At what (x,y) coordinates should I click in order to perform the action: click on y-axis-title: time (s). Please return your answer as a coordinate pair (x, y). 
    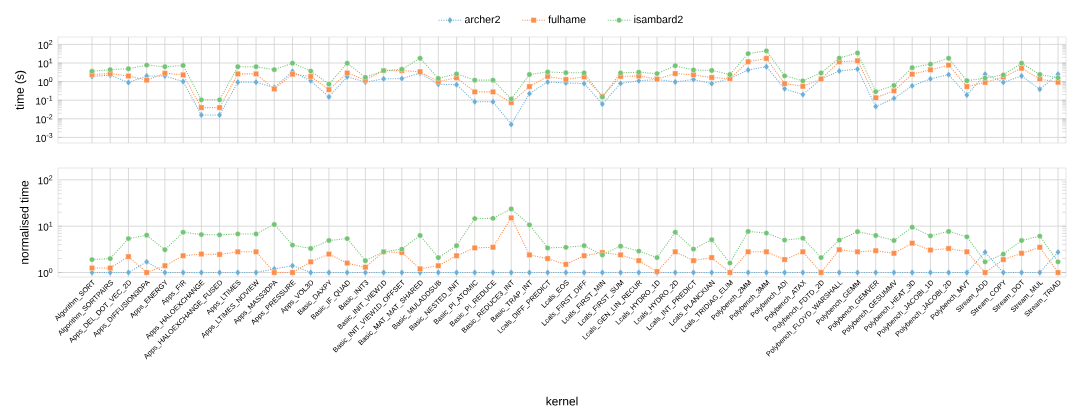
    Looking at the image, I should click on (21, 90).